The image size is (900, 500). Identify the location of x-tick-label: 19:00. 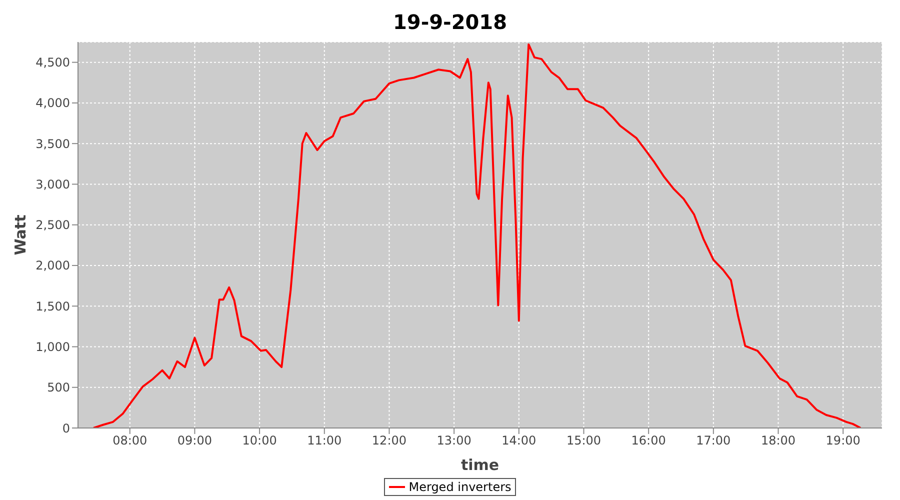
(843, 441).